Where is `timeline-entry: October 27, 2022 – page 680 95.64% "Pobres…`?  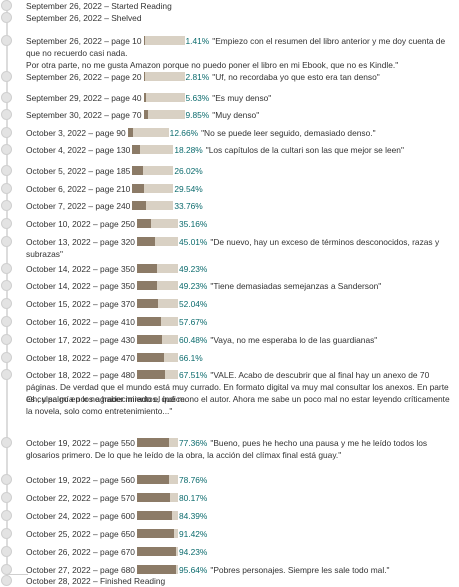
timeline-entry: October 27, 2022 – page 680 95.64% "Pobres… is located at coordinates (229, 570).